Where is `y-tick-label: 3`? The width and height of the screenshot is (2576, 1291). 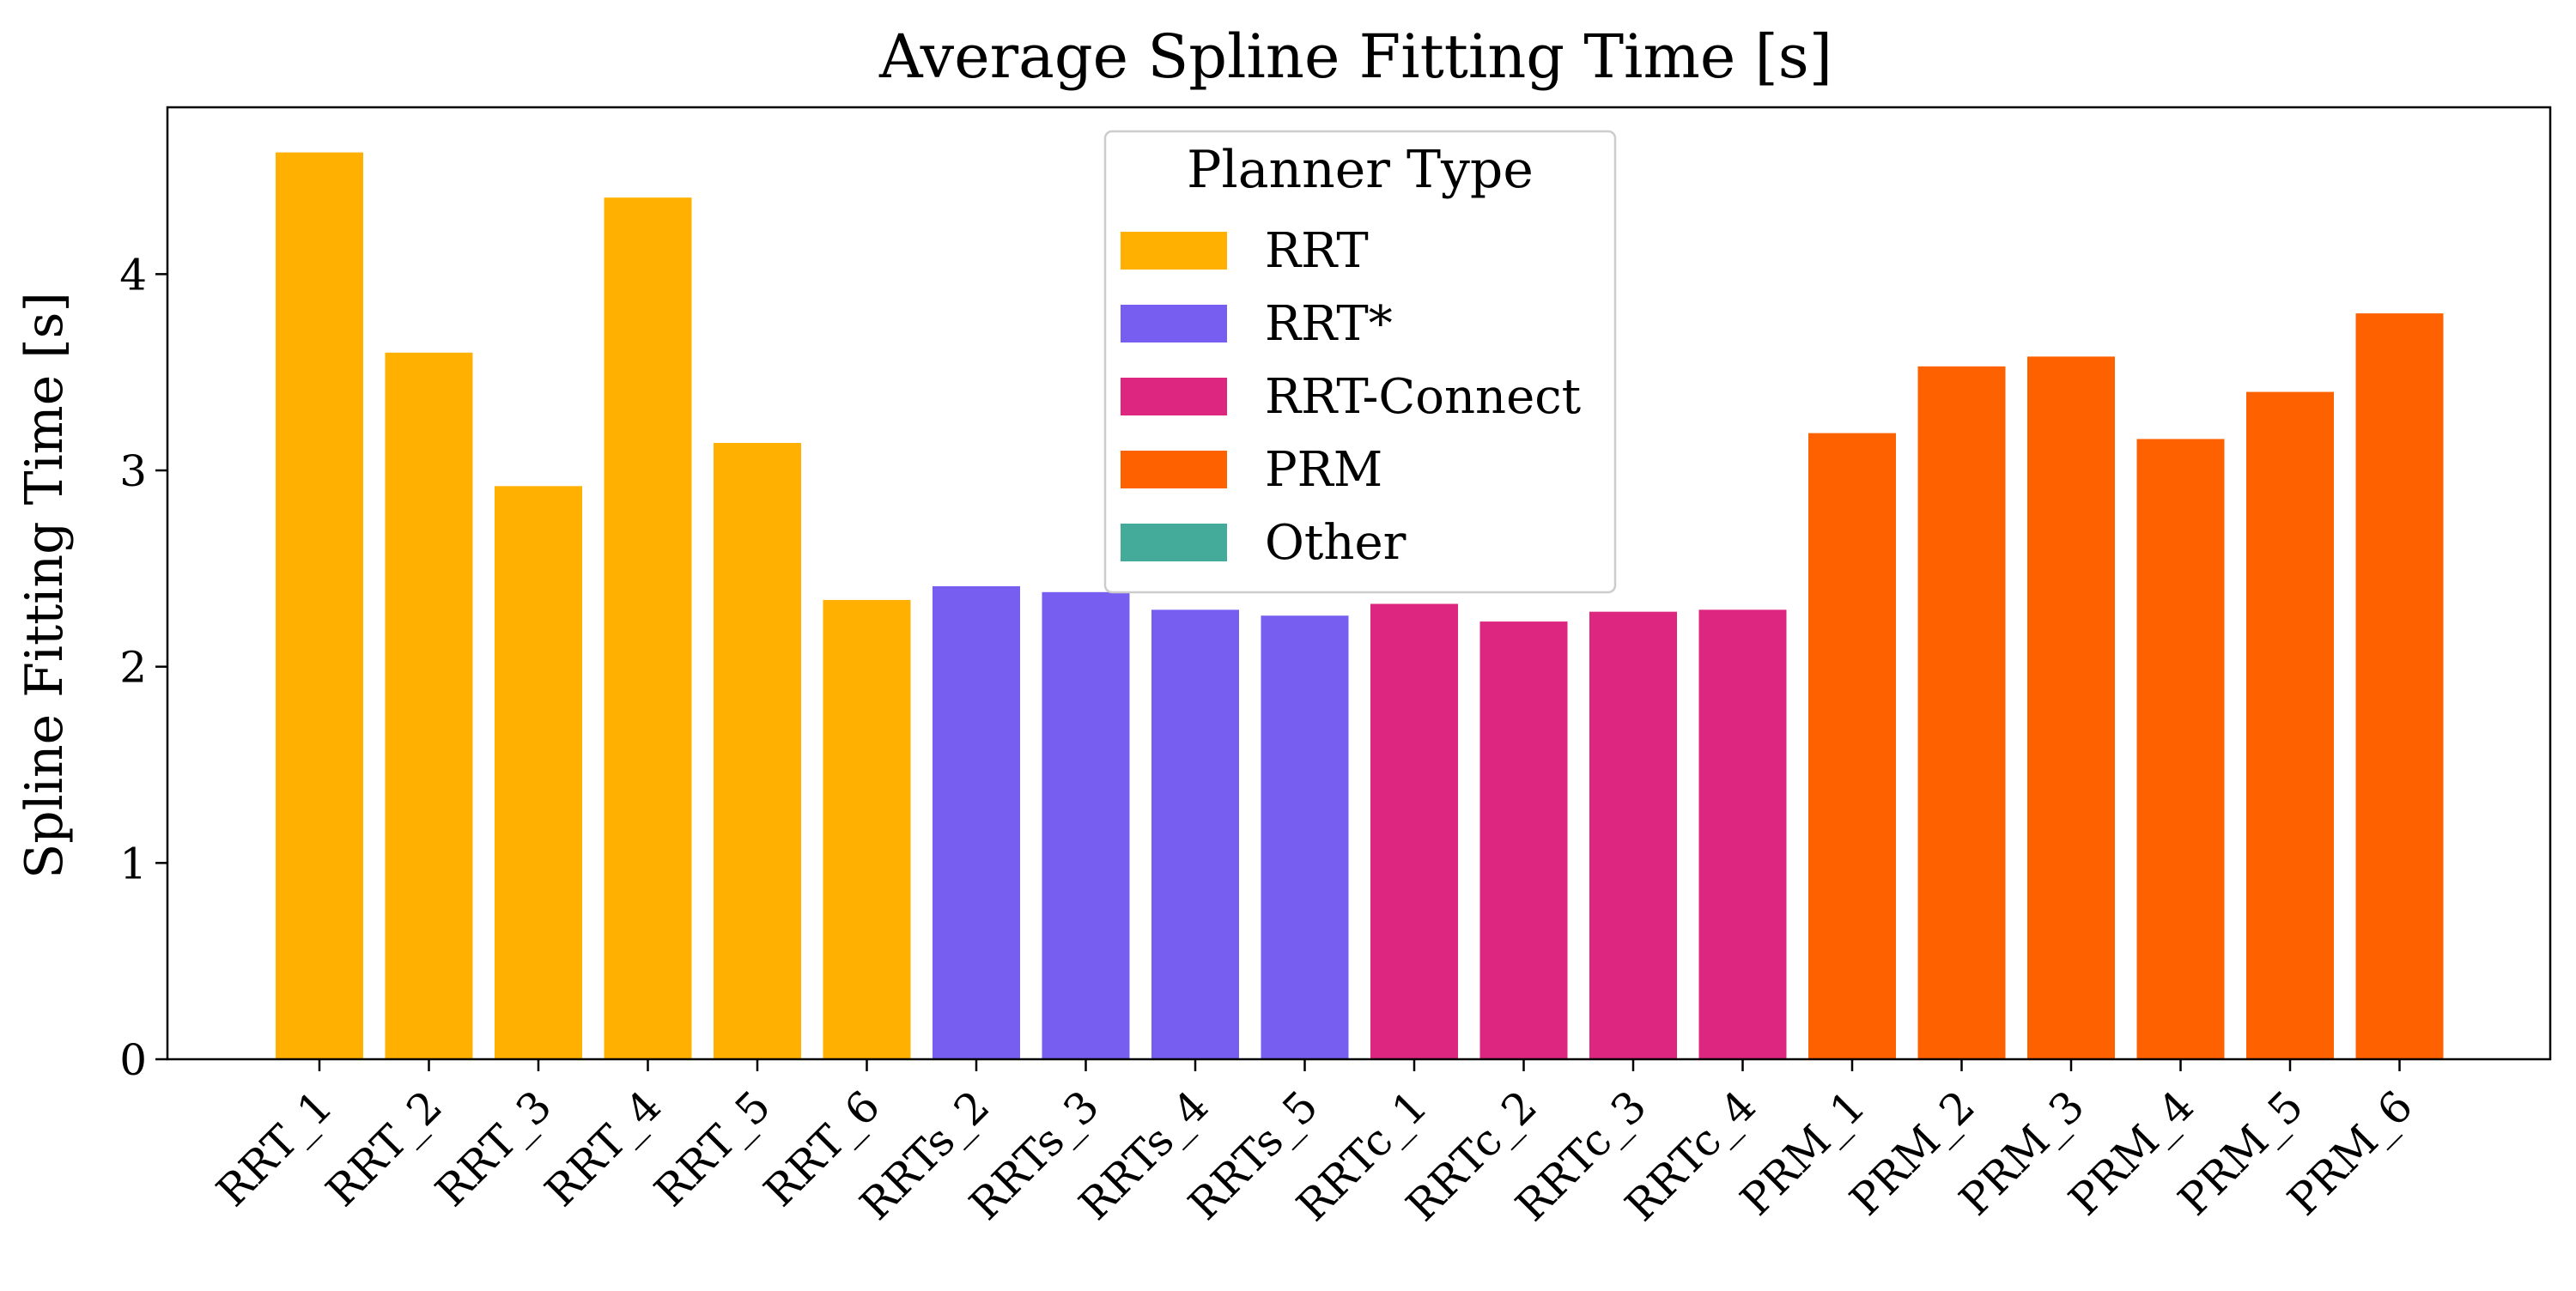 y-tick-label: 3 is located at coordinates (133, 471).